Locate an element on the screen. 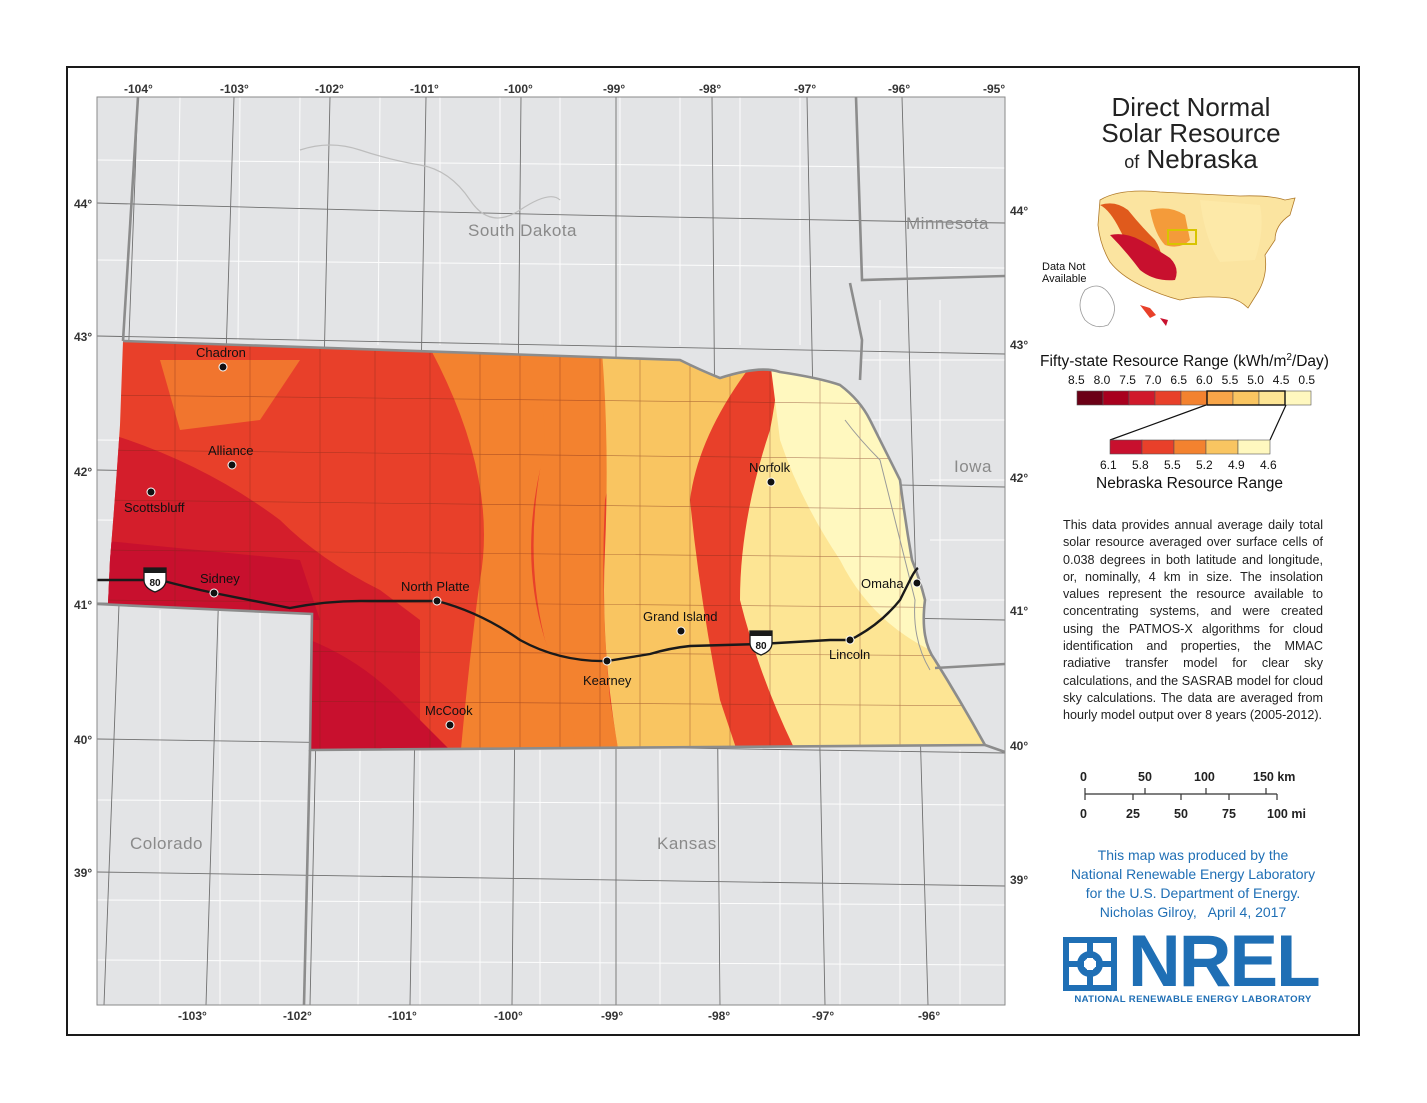 Image resolution: width=1427 pixels, height=1103 pixels. river is located at coordinates (430, 181).